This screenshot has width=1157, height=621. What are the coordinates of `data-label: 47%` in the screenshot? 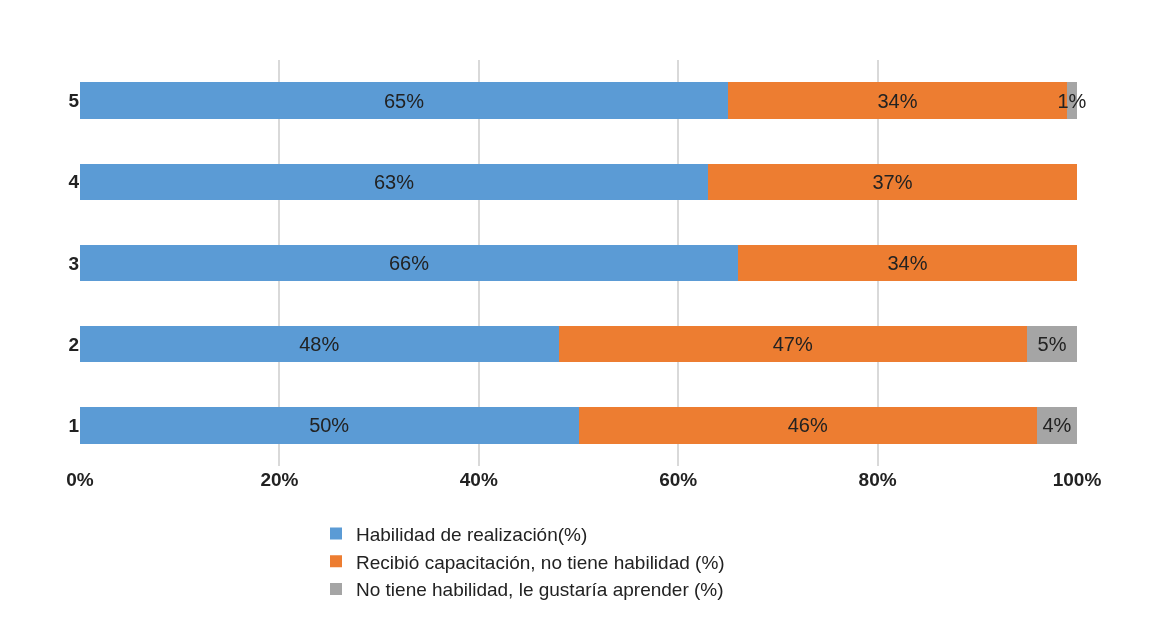 It's located at (792, 344).